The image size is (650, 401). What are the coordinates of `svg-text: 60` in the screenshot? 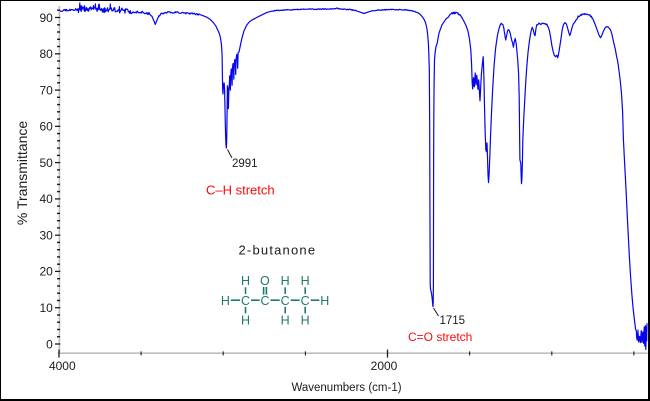 It's located at (46, 127).